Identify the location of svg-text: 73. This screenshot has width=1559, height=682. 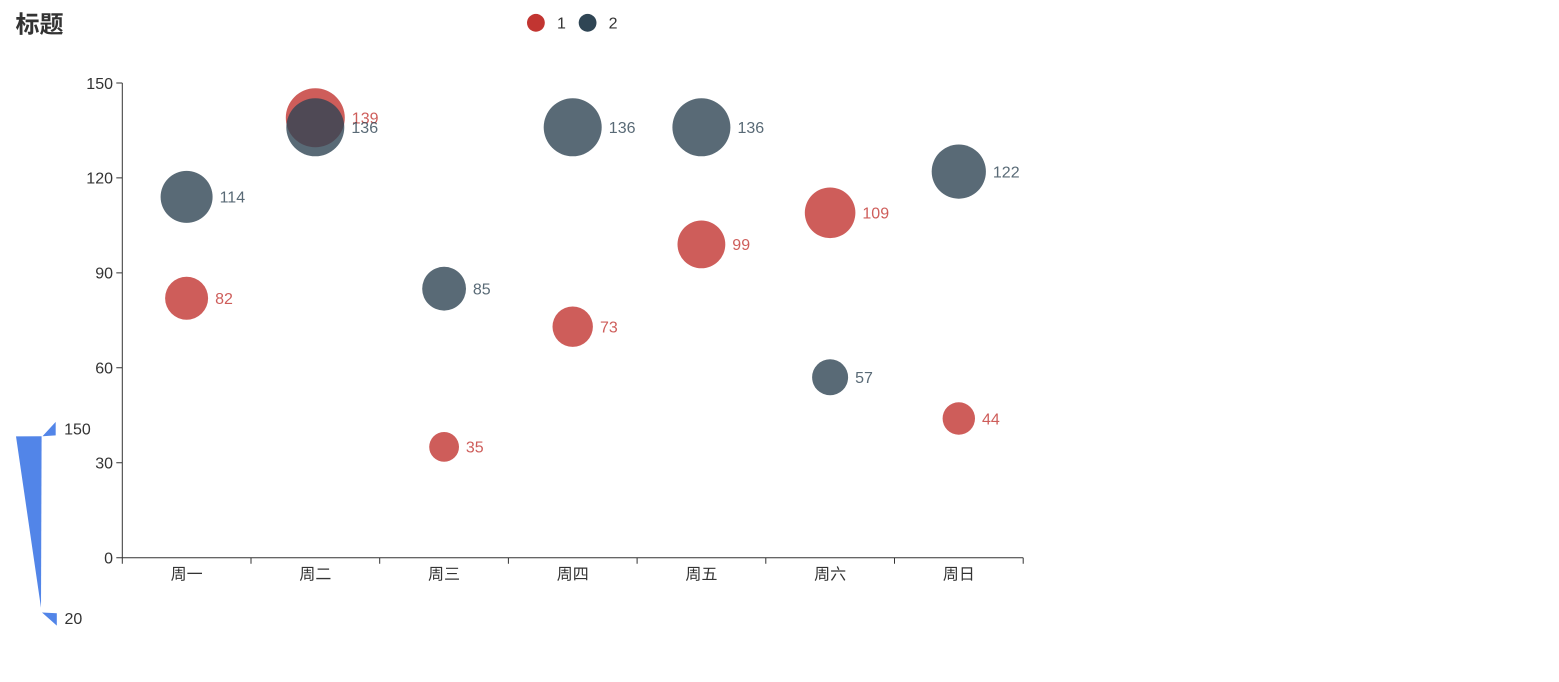
(609, 328).